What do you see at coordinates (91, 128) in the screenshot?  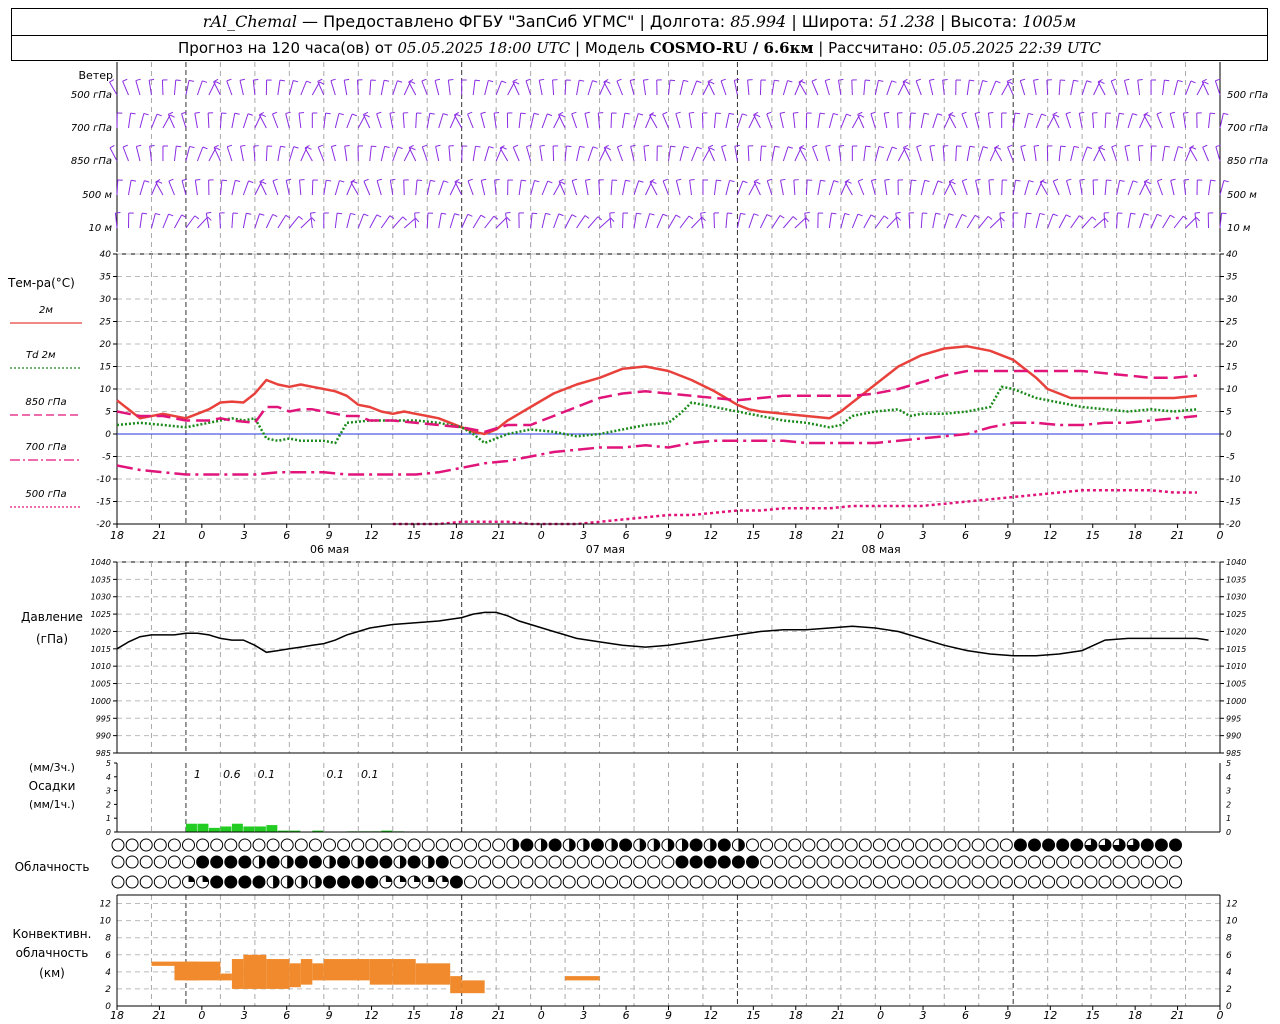 I see `wind-level-label: 700 гПа` at bounding box center [91, 128].